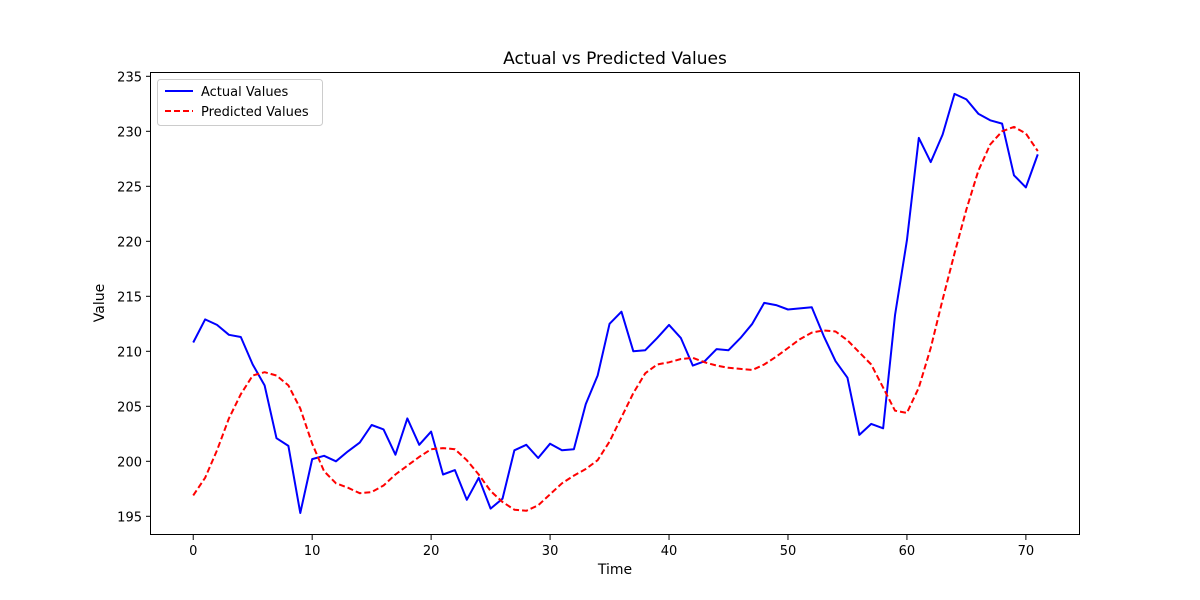 This screenshot has width=1200, height=600. What do you see at coordinates (129, 187) in the screenshot?
I see `y-tick-label: 225` at bounding box center [129, 187].